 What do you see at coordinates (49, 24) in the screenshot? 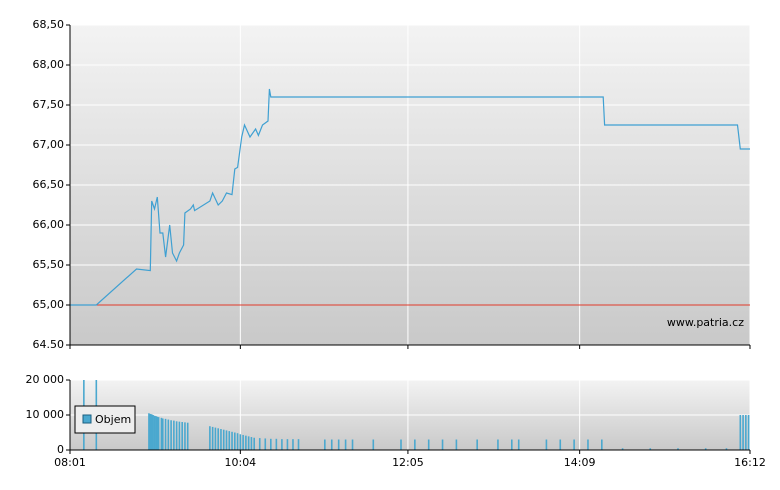
I see `y-tick-label: 68,50` at bounding box center [49, 24].